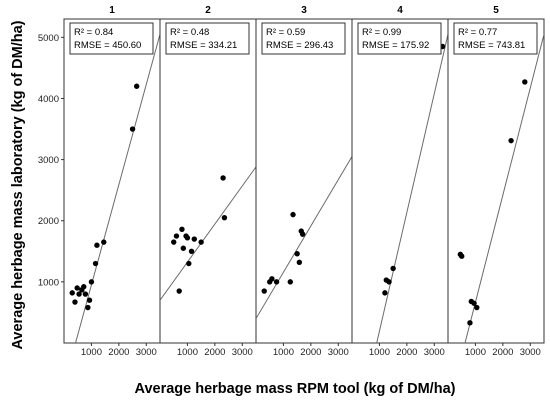 The height and width of the screenshot is (401, 550). What do you see at coordinates (299, 45) in the screenshot?
I see `rmse-label: RMSE = 296.43` at bounding box center [299, 45].